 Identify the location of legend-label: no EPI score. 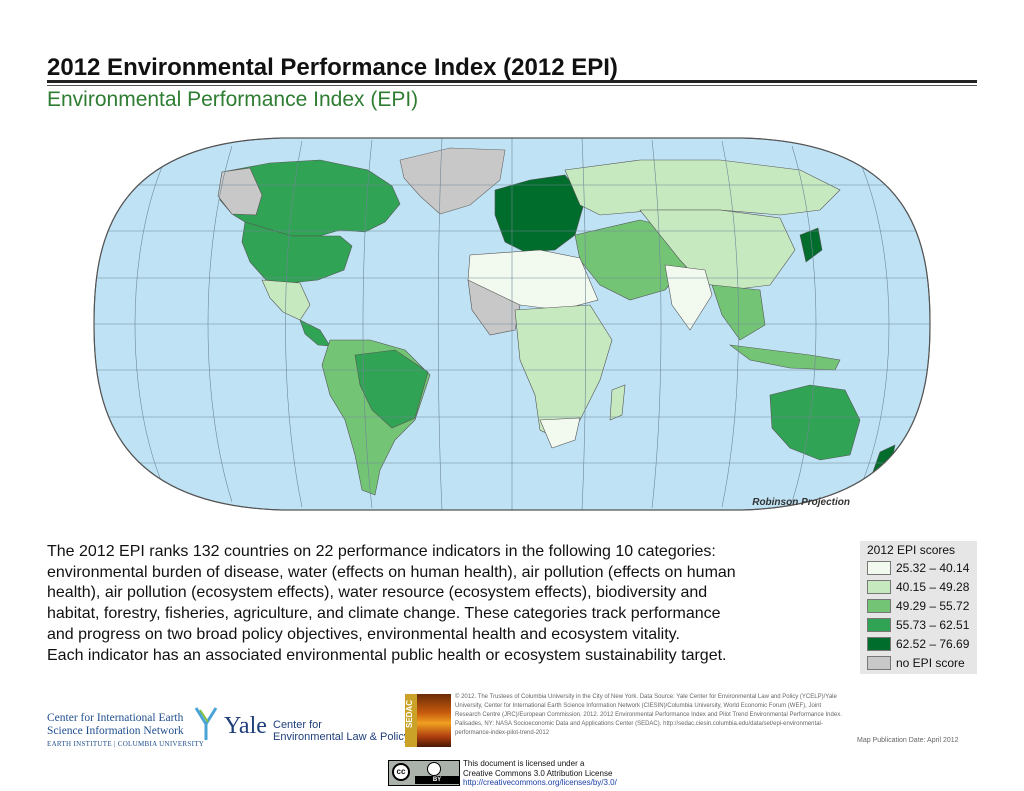
(930, 663).